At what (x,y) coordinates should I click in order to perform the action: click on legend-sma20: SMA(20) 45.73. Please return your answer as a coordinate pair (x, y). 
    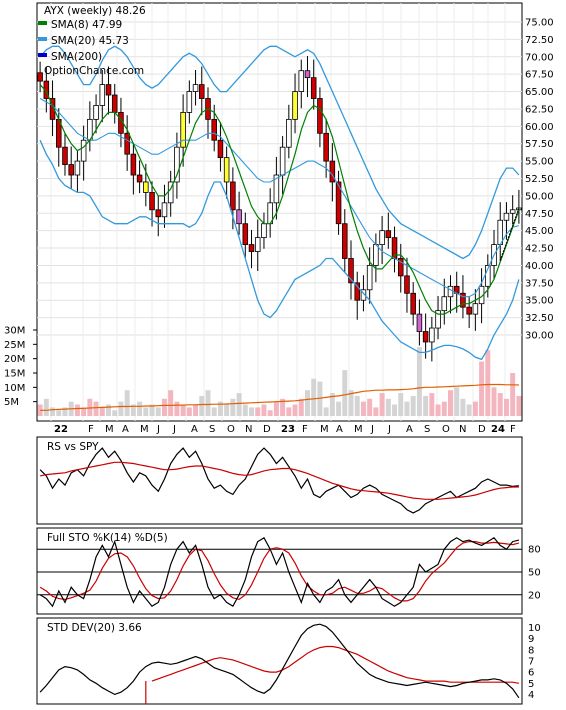
    Looking at the image, I should click on (90, 41).